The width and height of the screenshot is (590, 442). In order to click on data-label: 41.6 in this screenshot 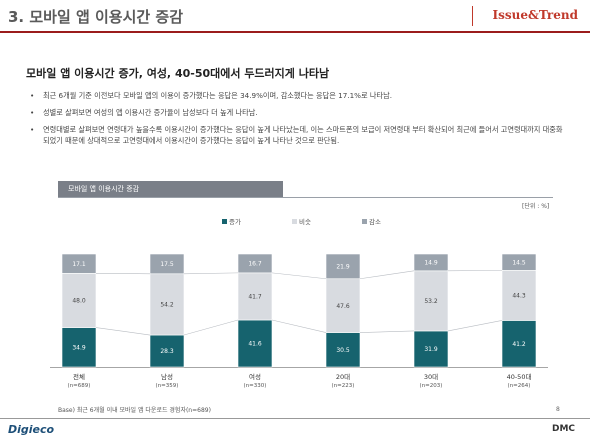, I will do `click(255, 344)`.